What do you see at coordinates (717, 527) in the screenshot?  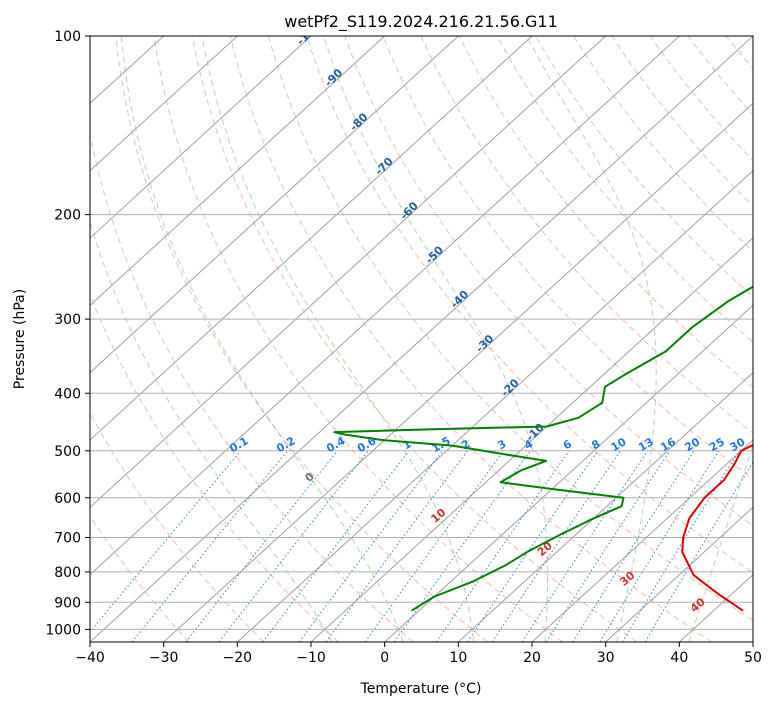 I see `temperature-profile-line` at bounding box center [717, 527].